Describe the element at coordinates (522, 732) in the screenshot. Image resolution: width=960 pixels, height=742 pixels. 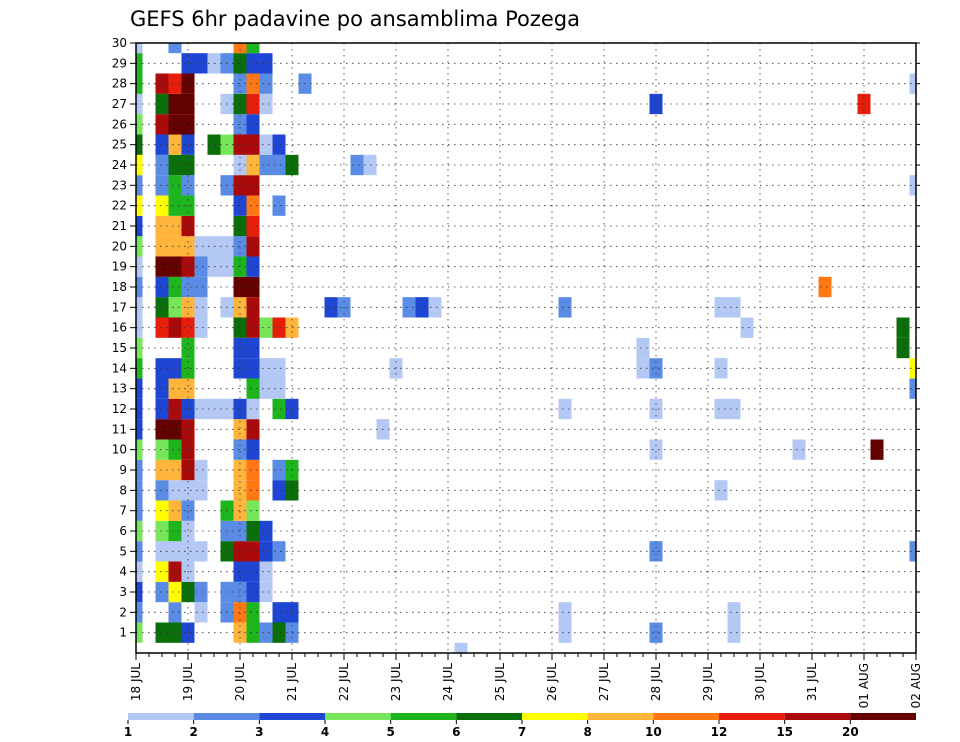
I see `colorbar-tick-label: 7` at that location.